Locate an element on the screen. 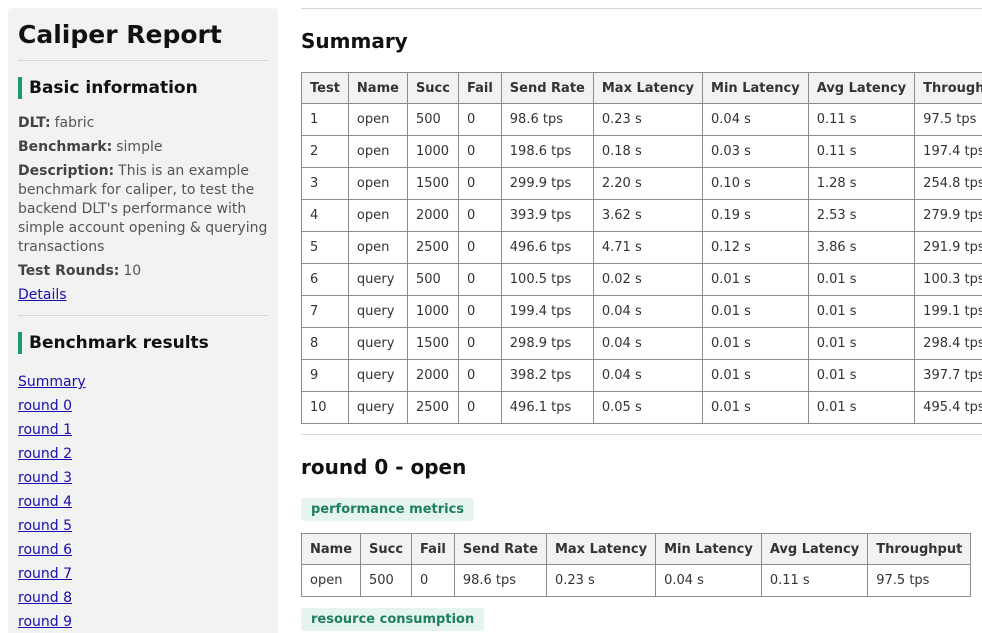  cell-max-latency: 2.20 s is located at coordinates (648, 183).